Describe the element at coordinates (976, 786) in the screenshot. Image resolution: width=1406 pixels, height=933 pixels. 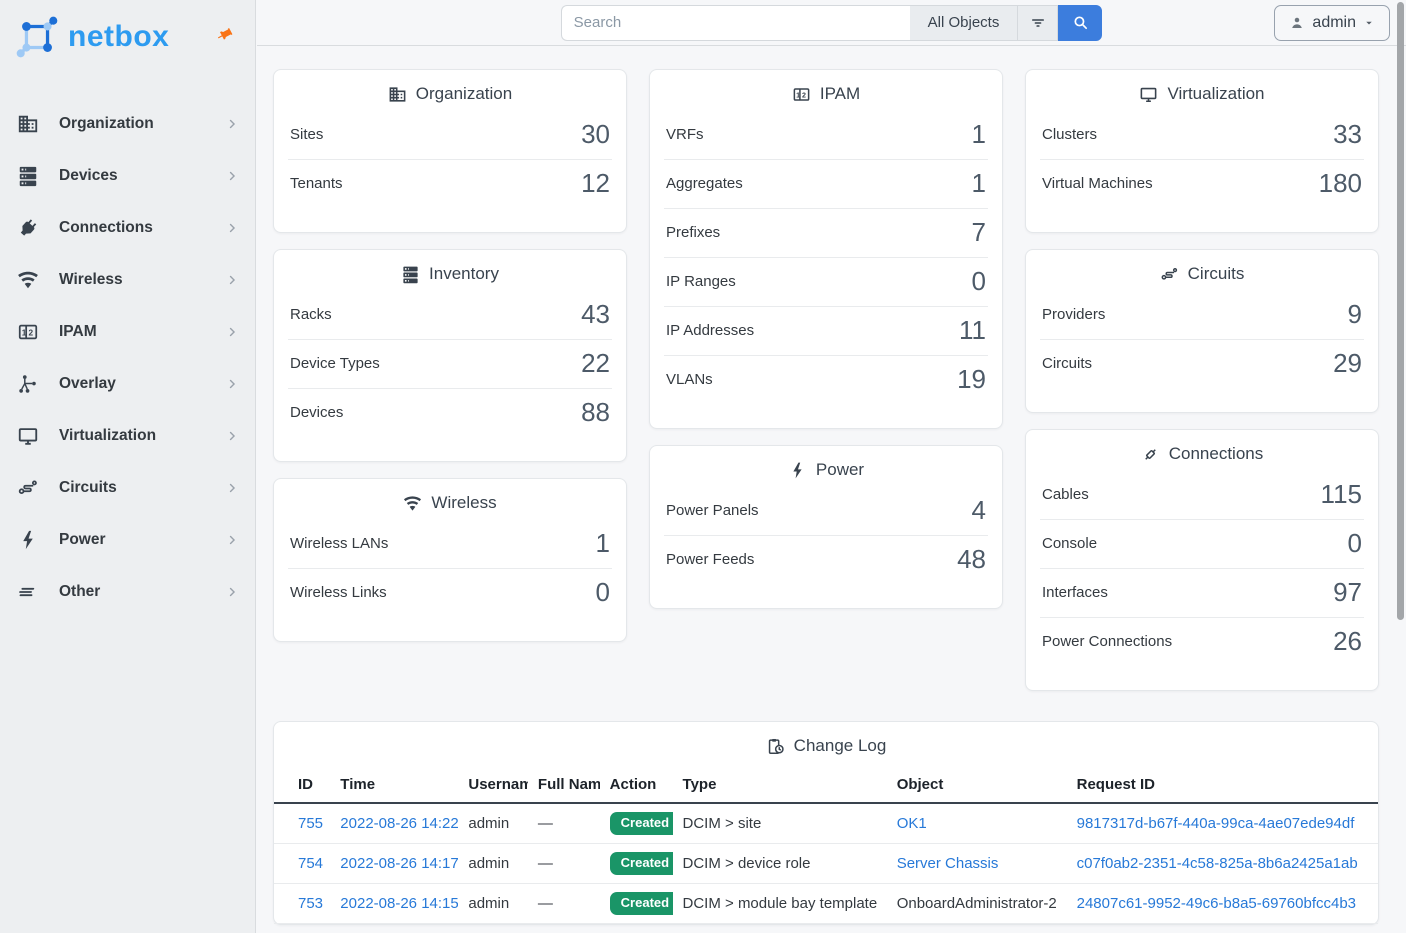
I see `changelog-col-object: Object` at that location.